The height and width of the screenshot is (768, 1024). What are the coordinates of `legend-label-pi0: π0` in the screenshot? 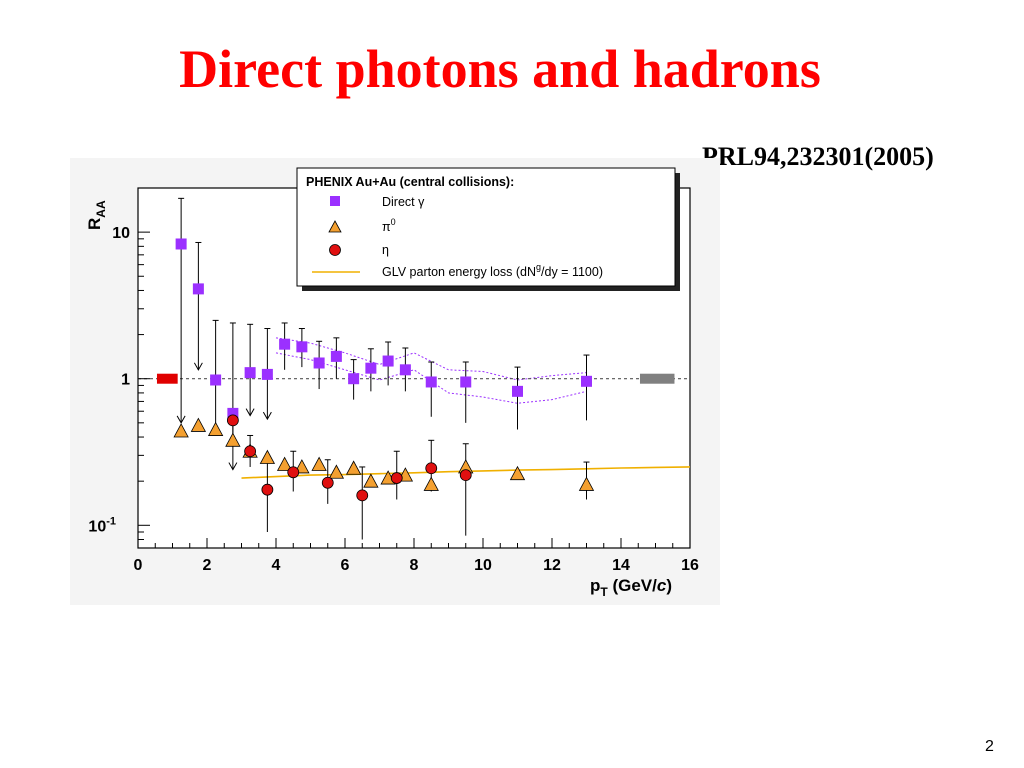 It's located at (389, 225).